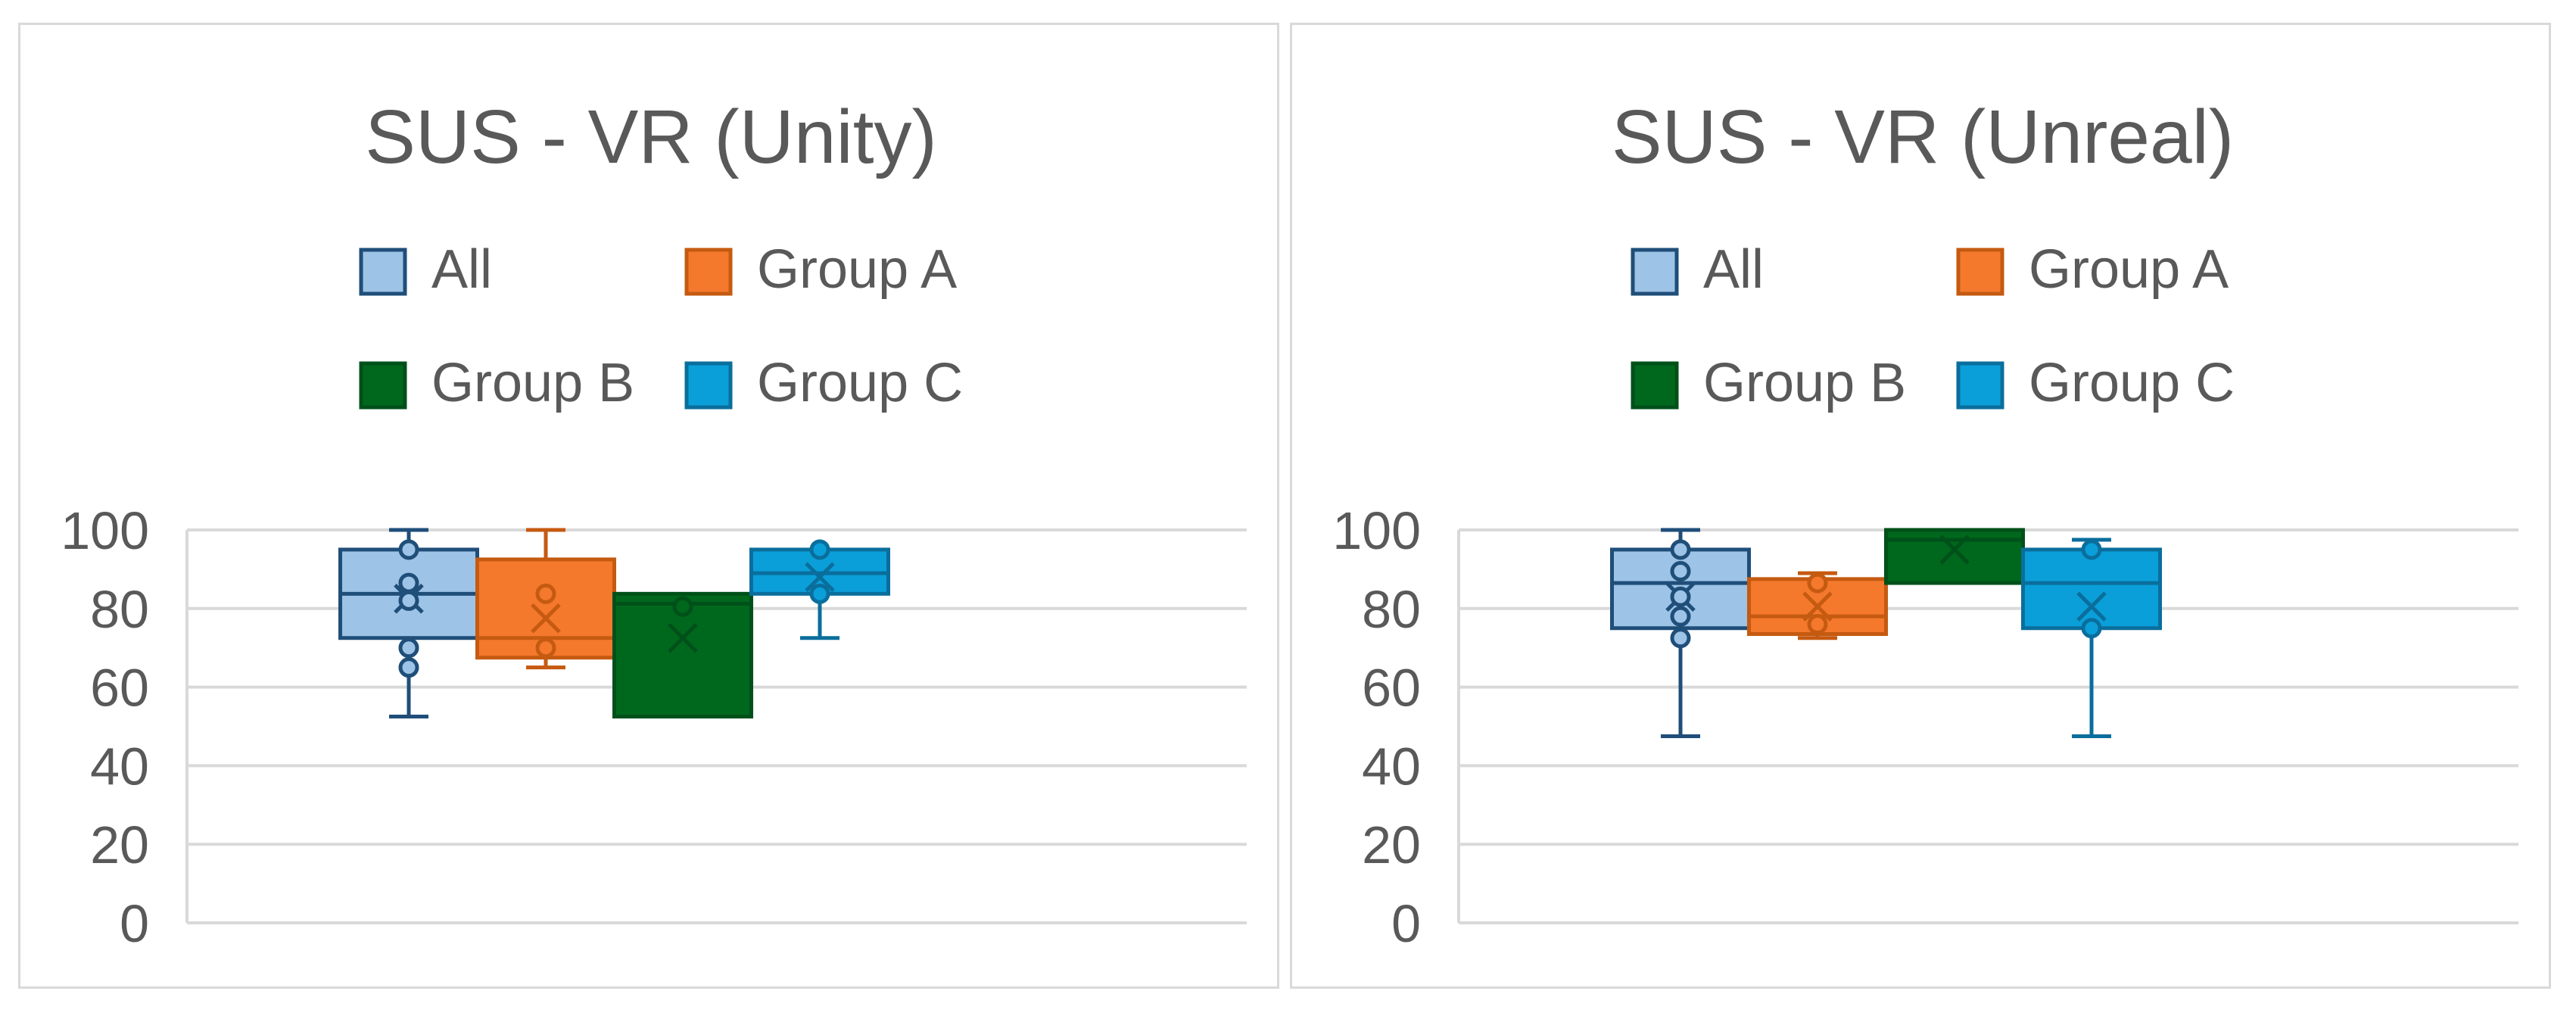 The height and width of the screenshot is (1019, 2576). I want to click on chart-title: SUS - VR (Unreal), so click(1923, 137).